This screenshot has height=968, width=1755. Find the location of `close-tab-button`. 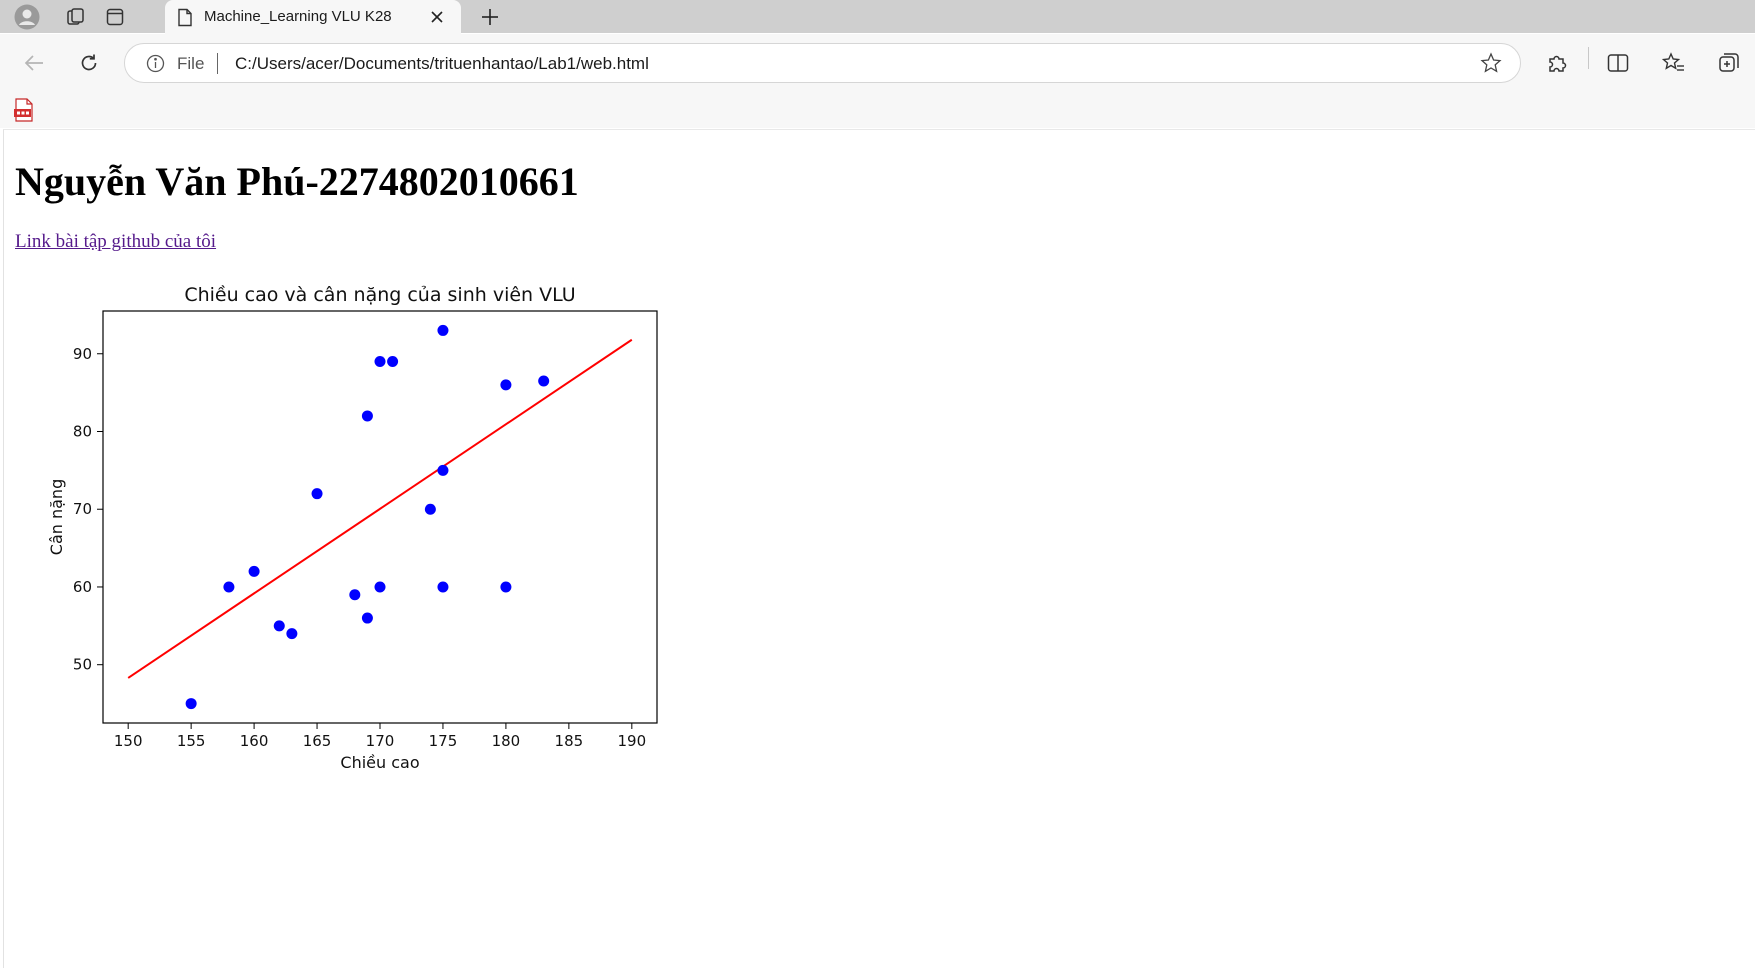

close-tab-button is located at coordinates (437, 17).